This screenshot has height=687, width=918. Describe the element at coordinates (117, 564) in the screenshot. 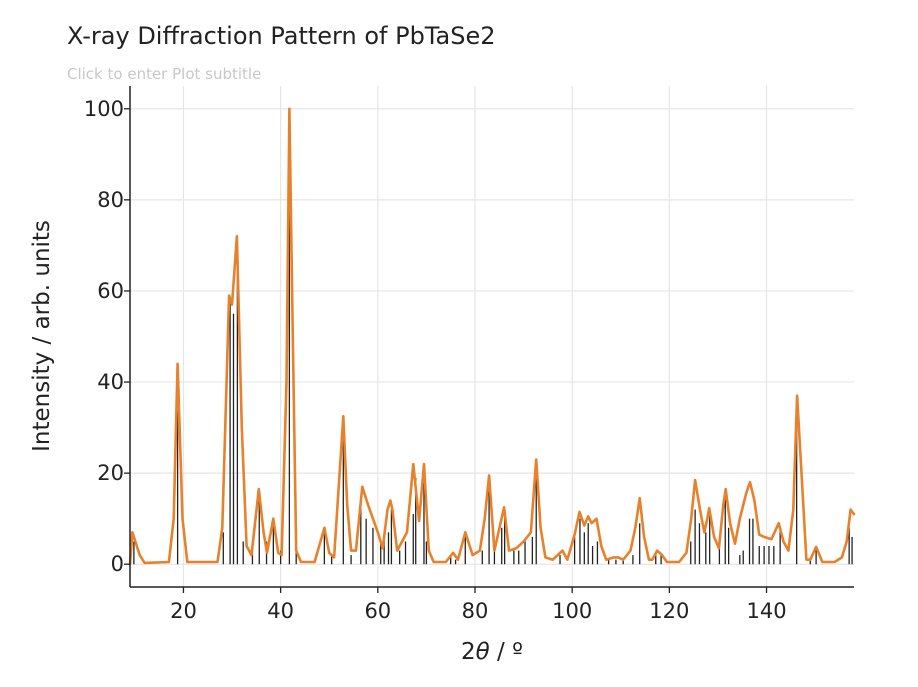

I see `y-tick-label: 0` at that location.